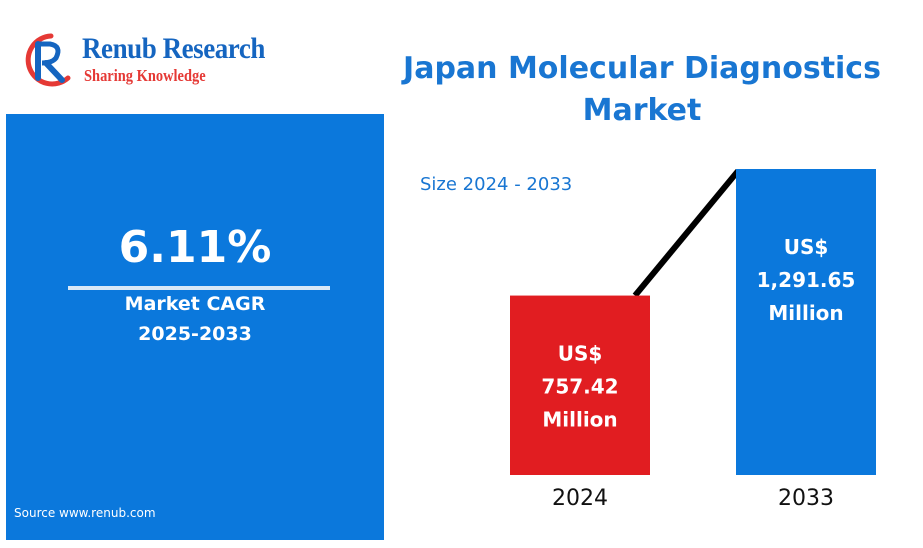  Describe the element at coordinates (806, 498) in the screenshot. I see `x-tick-label-2033: 2033` at that location.